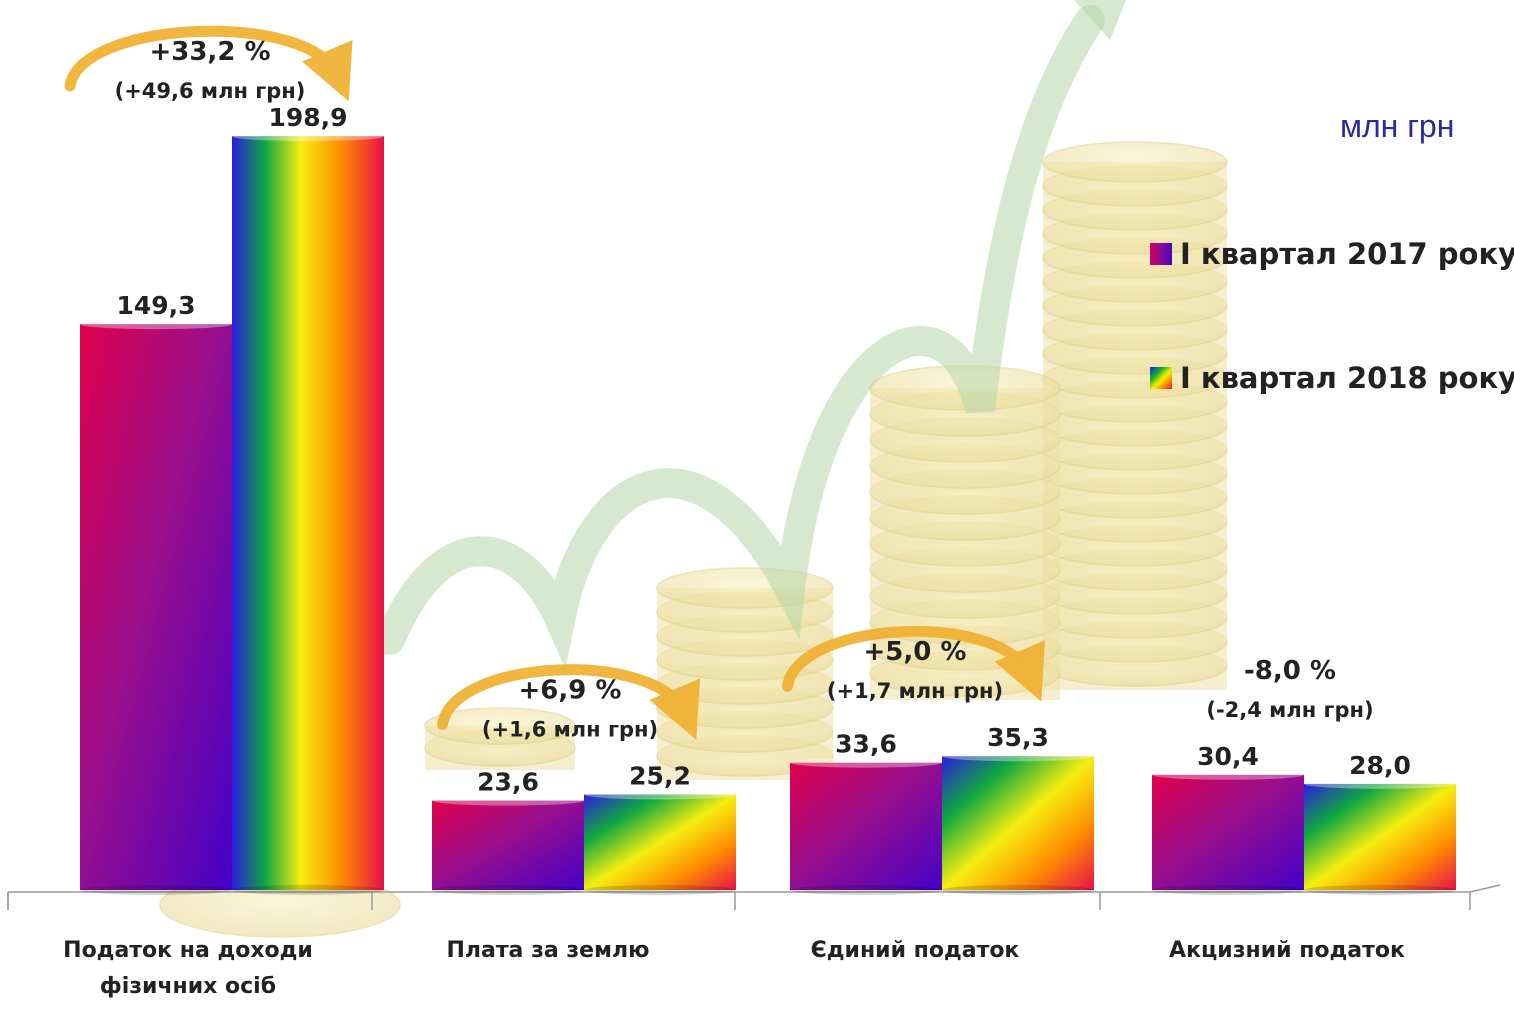 The height and width of the screenshot is (1009, 1514). What do you see at coordinates (1290, 671) in the screenshot?
I see `change-percent-label: -8,0 %` at bounding box center [1290, 671].